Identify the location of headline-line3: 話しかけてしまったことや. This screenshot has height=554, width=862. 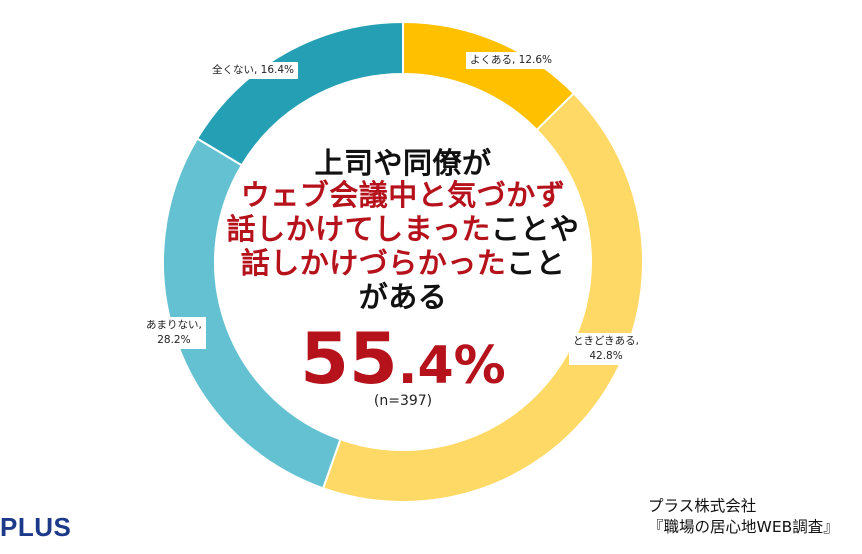
(403, 227).